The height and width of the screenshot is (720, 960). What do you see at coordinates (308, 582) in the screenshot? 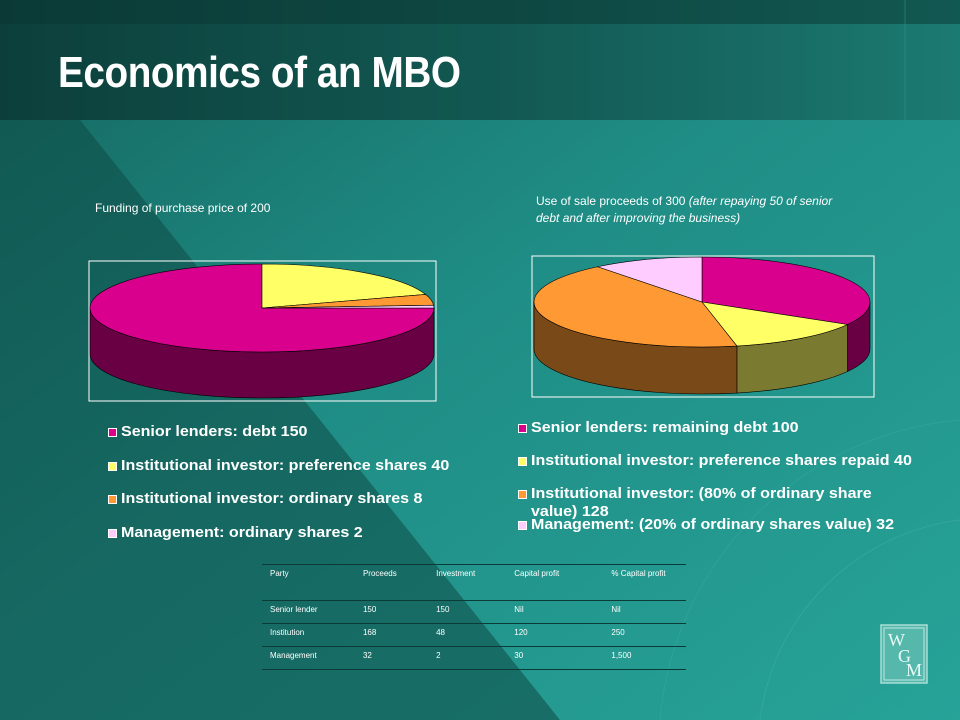
I see `table-header-cell: Party` at bounding box center [308, 582].